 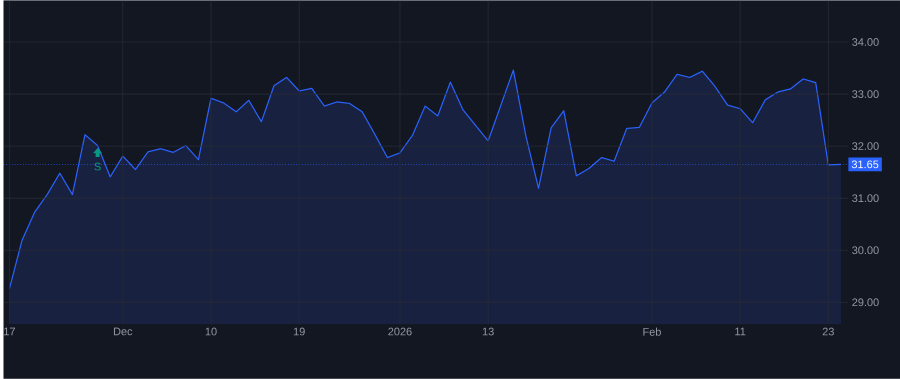 What do you see at coordinates (865, 164) in the screenshot?
I see `ref-line-label: 31.65` at bounding box center [865, 164].